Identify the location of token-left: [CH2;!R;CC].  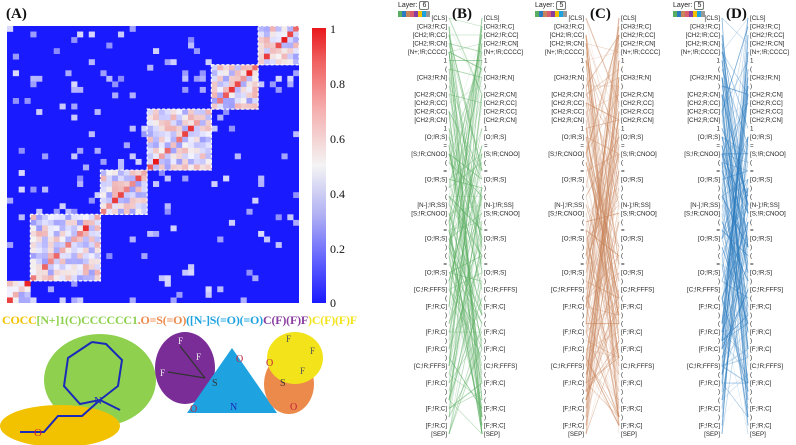
(703, 35).